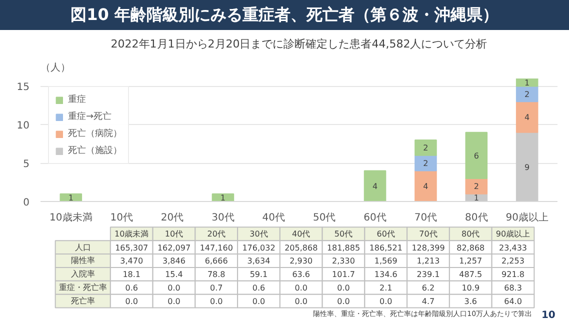 Image resolution: width=569 pixels, height=320 pixels. Describe the element at coordinates (258, 261) in the screenshot. I see `data-label: 3,634` at that location.